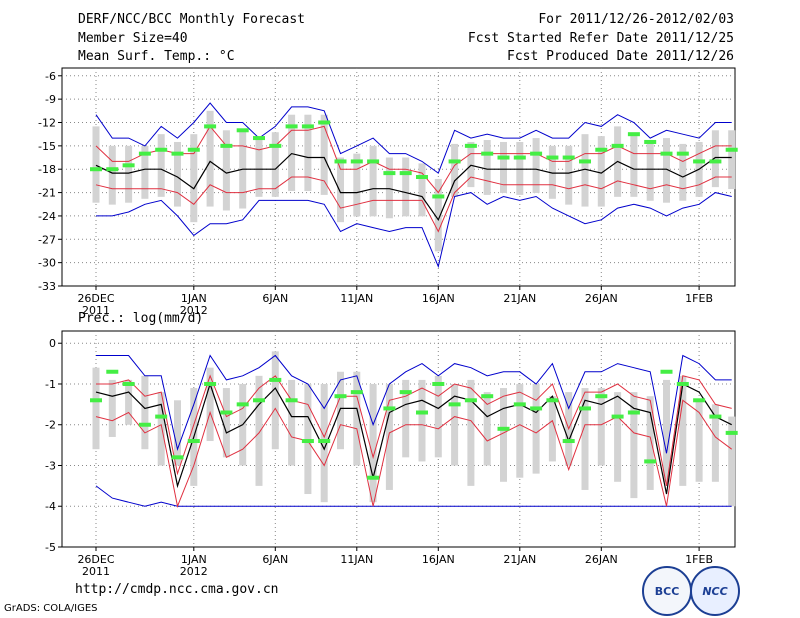 The height and width of the screenshot is (618, 800). Describe the element at coordinates (50, 465) in the screenshot. I see `y-tick-label: -3` at that location.